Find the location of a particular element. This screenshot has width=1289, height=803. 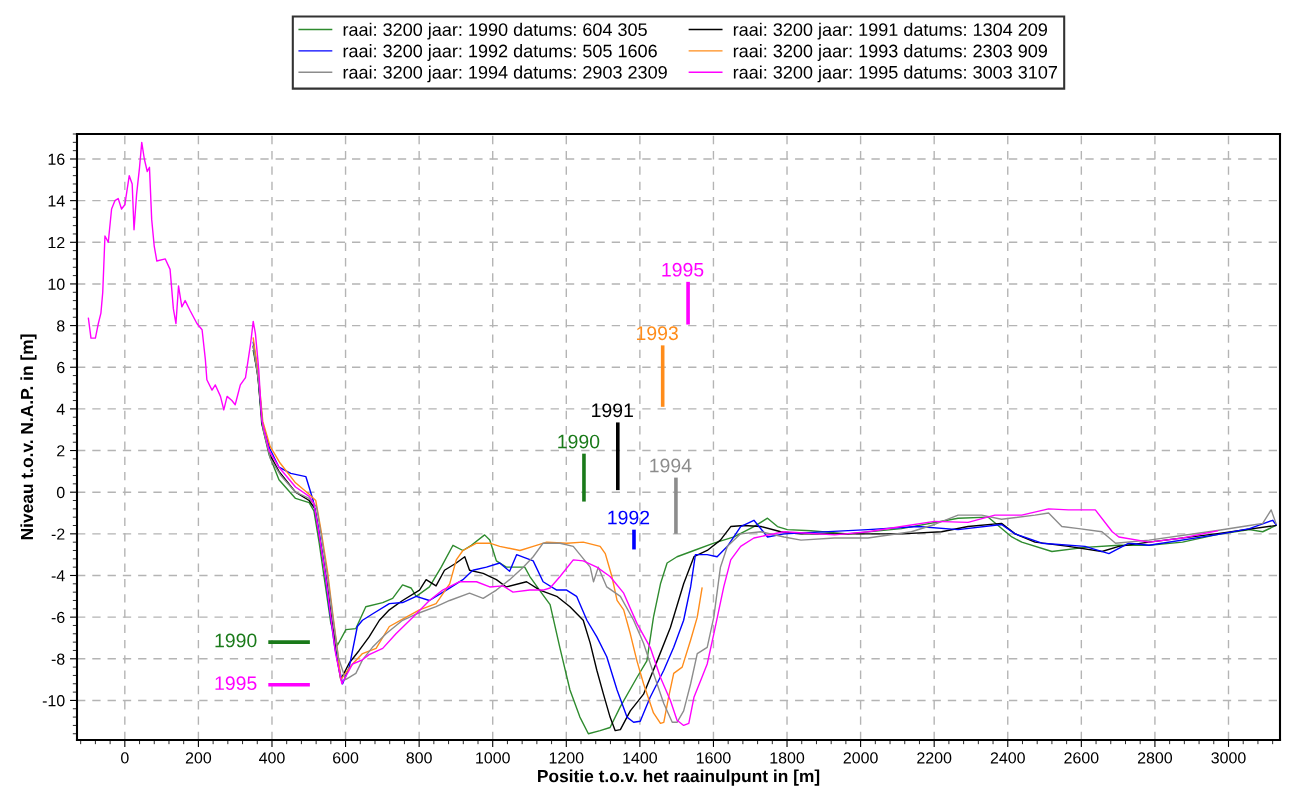

y-tick-label: -2 is located at coordinates (58, 534).